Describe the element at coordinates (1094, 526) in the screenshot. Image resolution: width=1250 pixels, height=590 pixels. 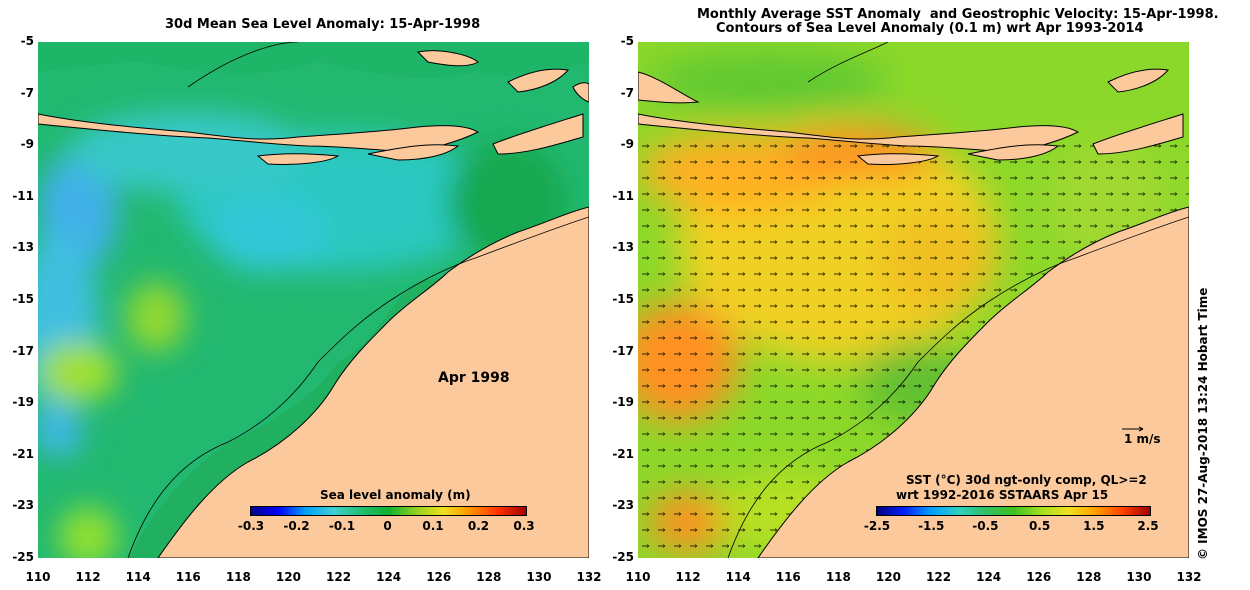
I see `colorbar-tick-label: 1.5` at that location.